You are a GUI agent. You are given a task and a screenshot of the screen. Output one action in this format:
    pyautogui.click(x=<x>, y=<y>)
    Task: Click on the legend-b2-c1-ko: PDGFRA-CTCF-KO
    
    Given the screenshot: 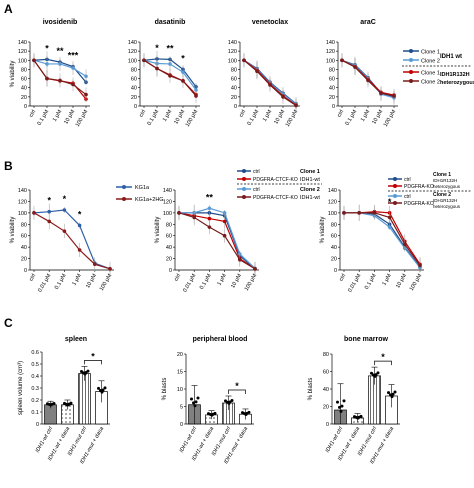 What is the action you would take?
    pyautogui.click(x=275, y=180)
    